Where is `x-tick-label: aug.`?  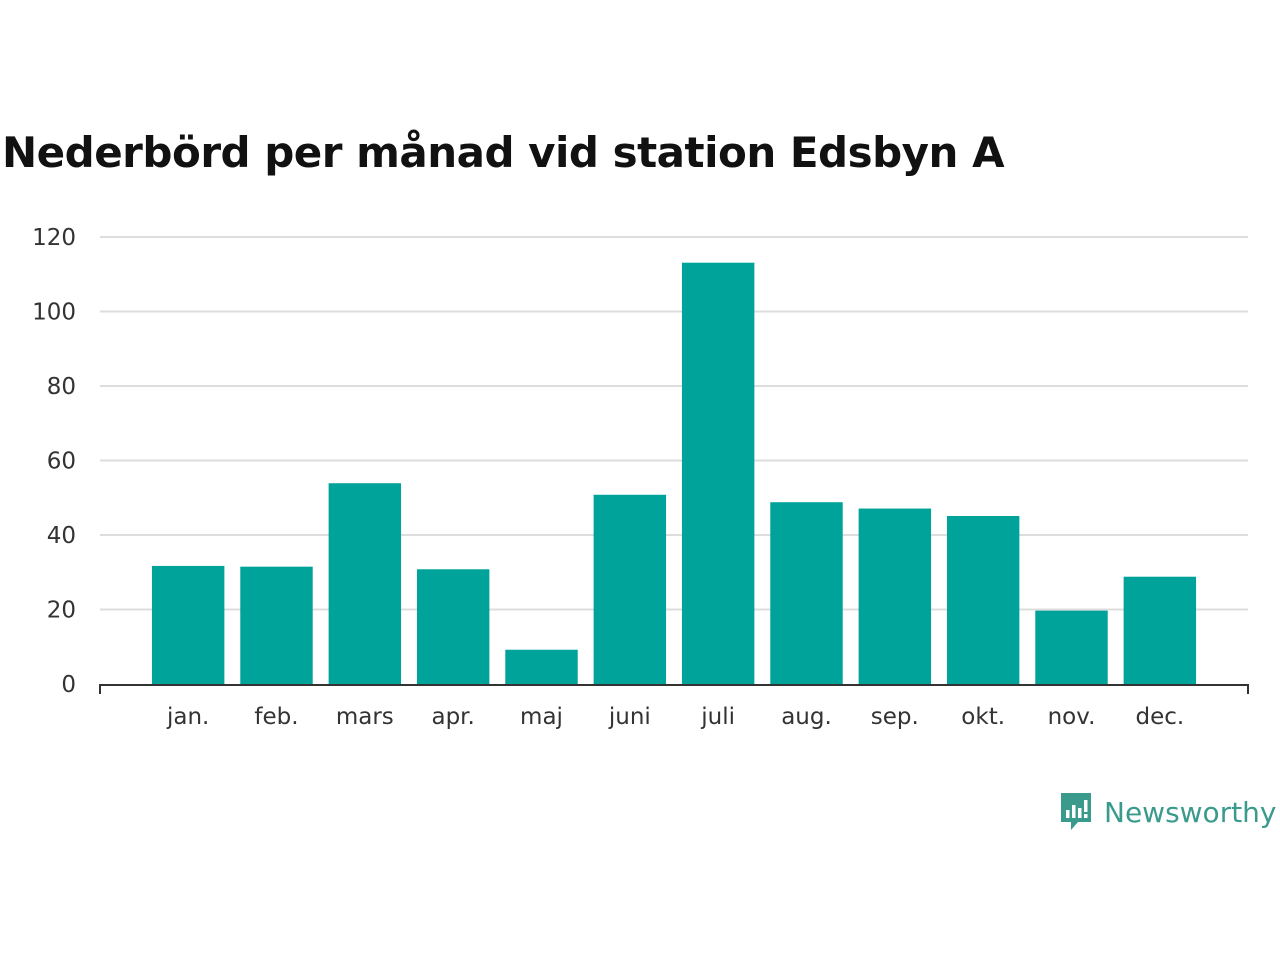
x-tick-label: aug. is located at coordinates (806, 717).